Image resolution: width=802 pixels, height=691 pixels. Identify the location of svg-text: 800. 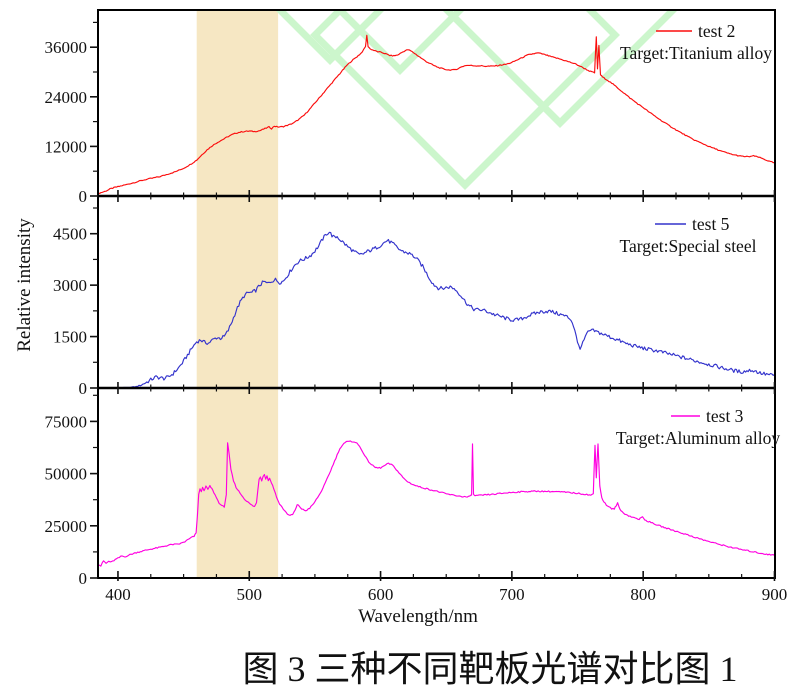
(643, 594).